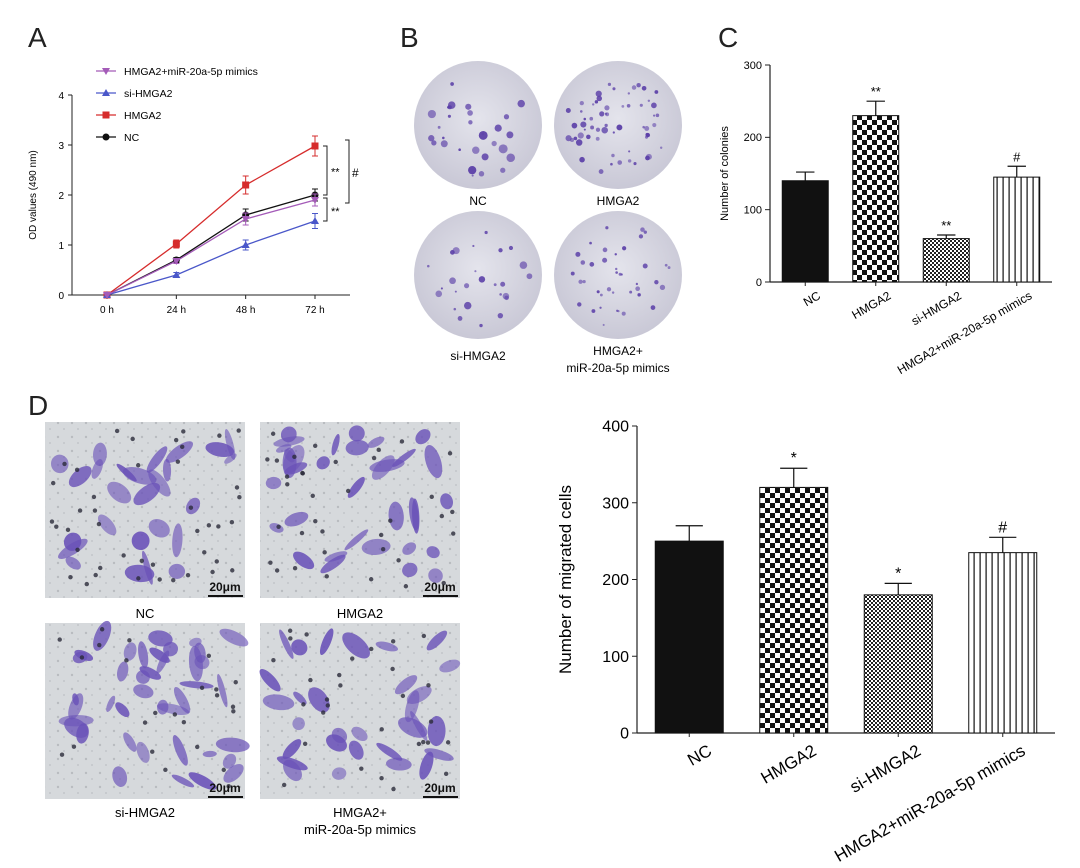  I want to click on plate-label-nc: NC, so click(478, 201).